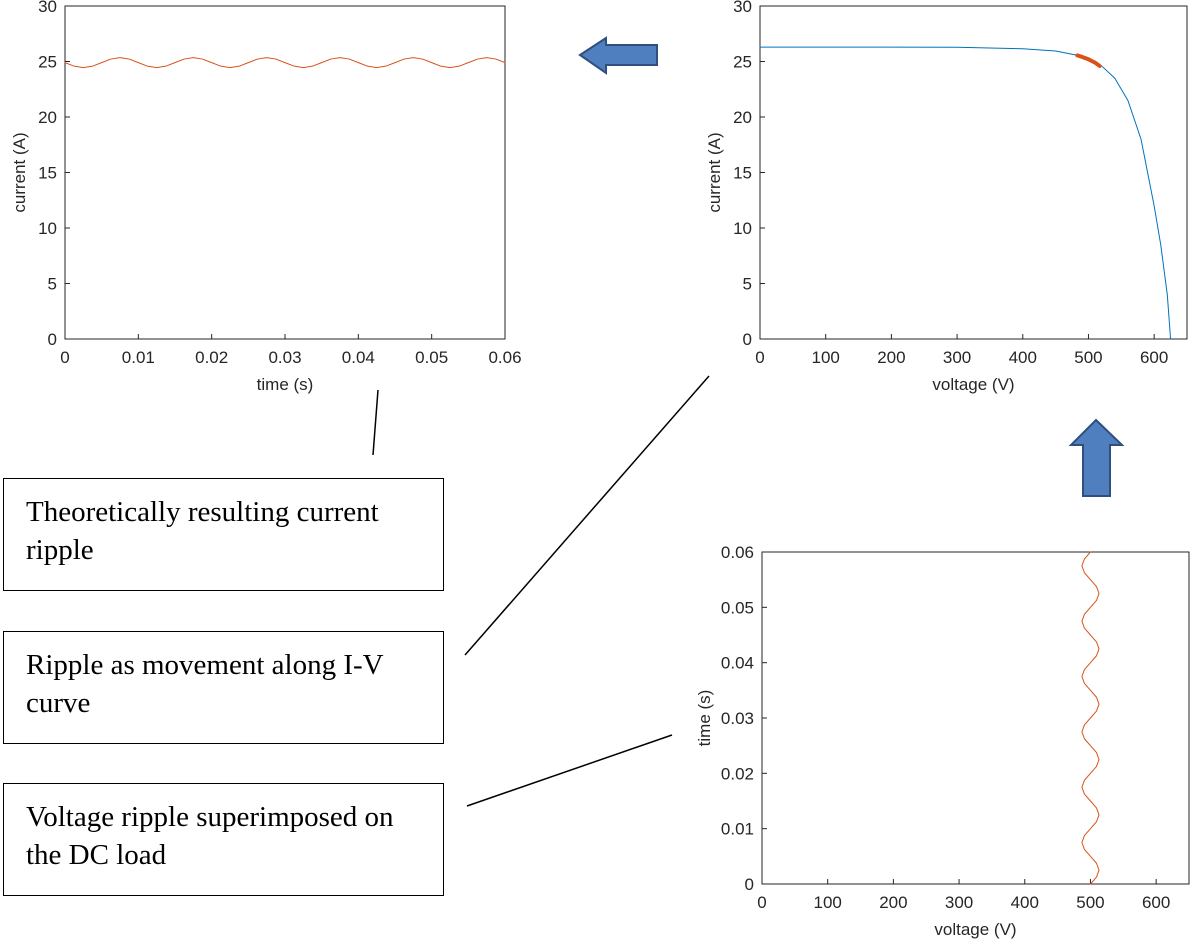 This screenshot has height=944, width=1200. Describe the element at coordinates (1096, 457) in the screenshot. I see `arrow-up` at that location.